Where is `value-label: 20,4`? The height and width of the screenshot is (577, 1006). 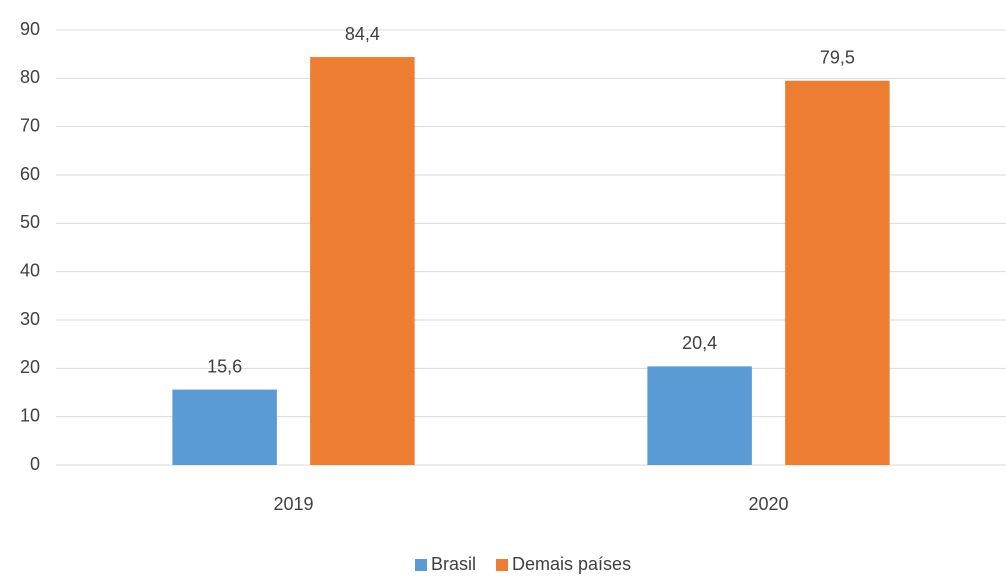
value-label: 20,4 is located at coordinates (699, 343).